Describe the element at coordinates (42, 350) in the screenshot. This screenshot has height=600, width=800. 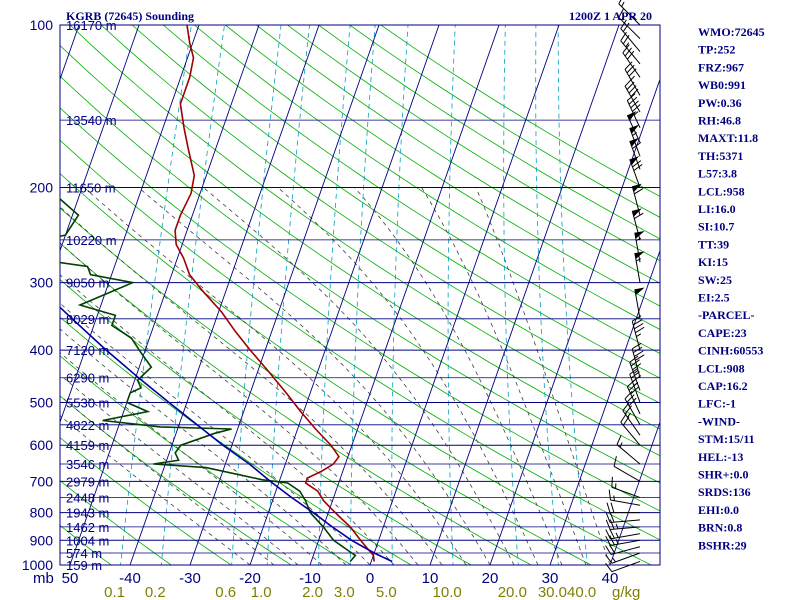
I see `pressure-tick-label: 400` at that location.